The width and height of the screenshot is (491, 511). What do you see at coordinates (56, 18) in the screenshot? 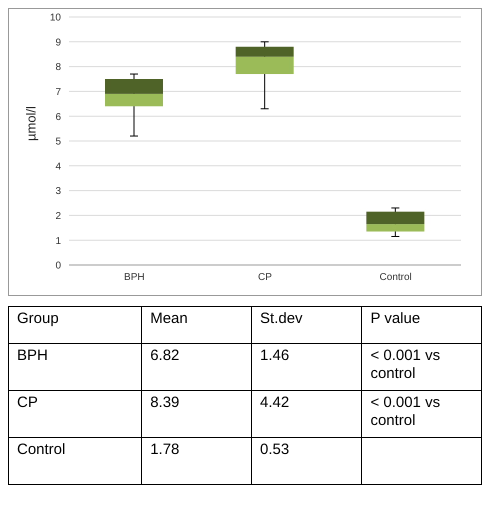
I see `y-tick-label: 10` at bounding box center [56, 18].